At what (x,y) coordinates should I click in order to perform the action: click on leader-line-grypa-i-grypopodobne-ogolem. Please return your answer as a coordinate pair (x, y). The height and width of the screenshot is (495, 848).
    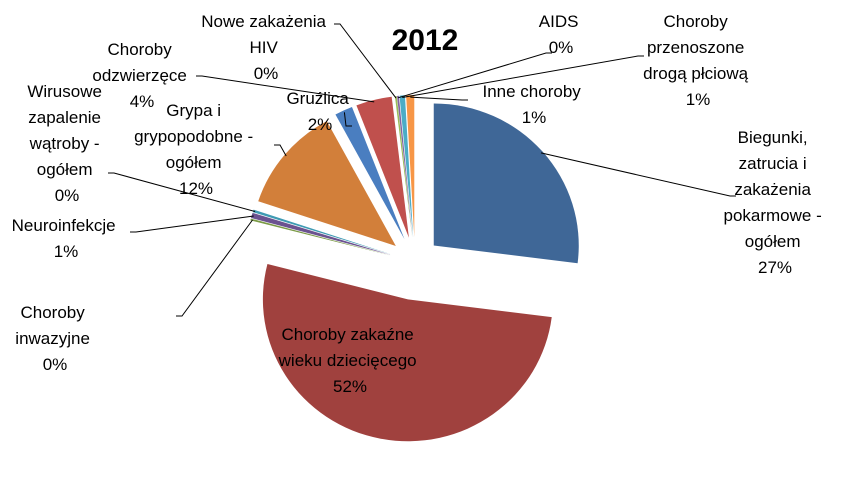
    Looking at the image, I should click on (280, 150).